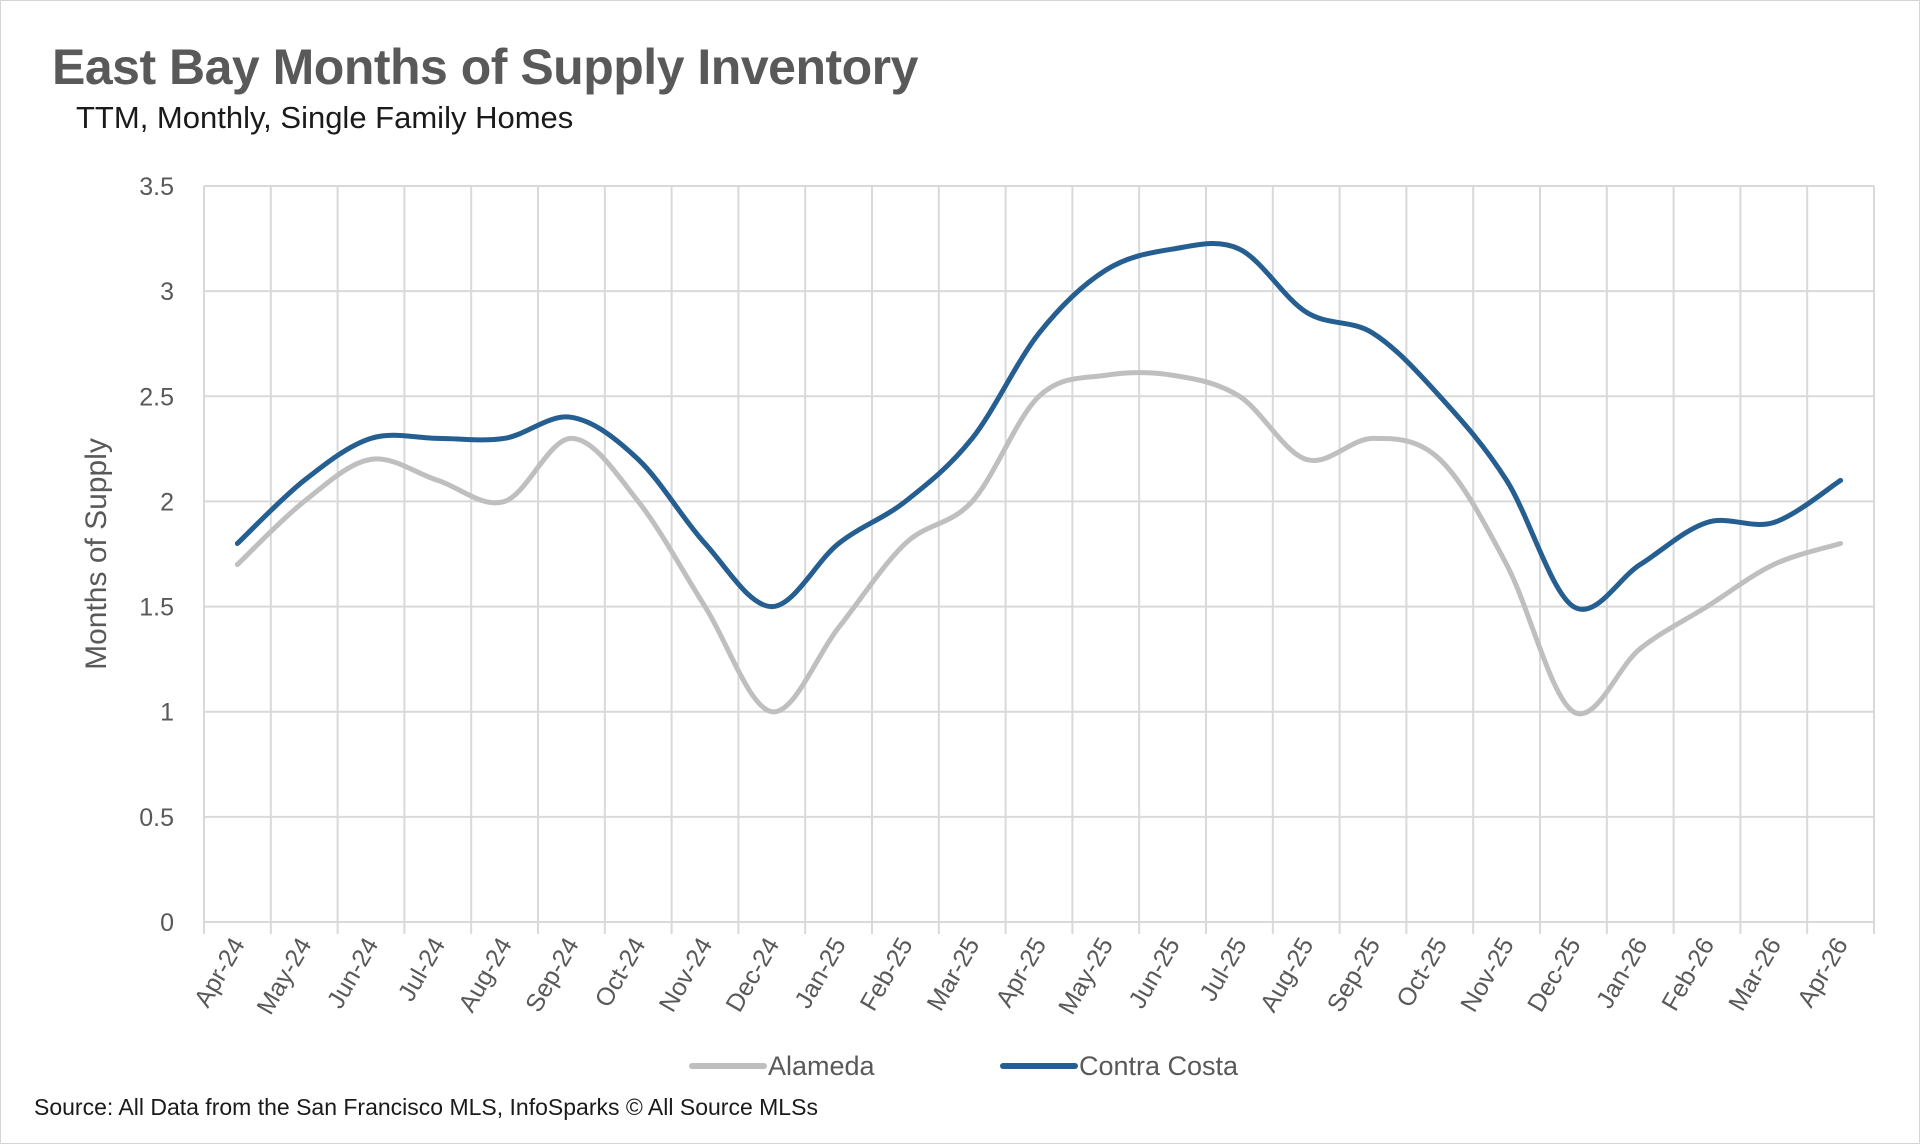 The height and width of the screenshot is (1144, 1920). What do you see at coordinates (220, 972) in the screenshot?
I see `x-tick-label: Apr-24` at bounding box center [220, 972].